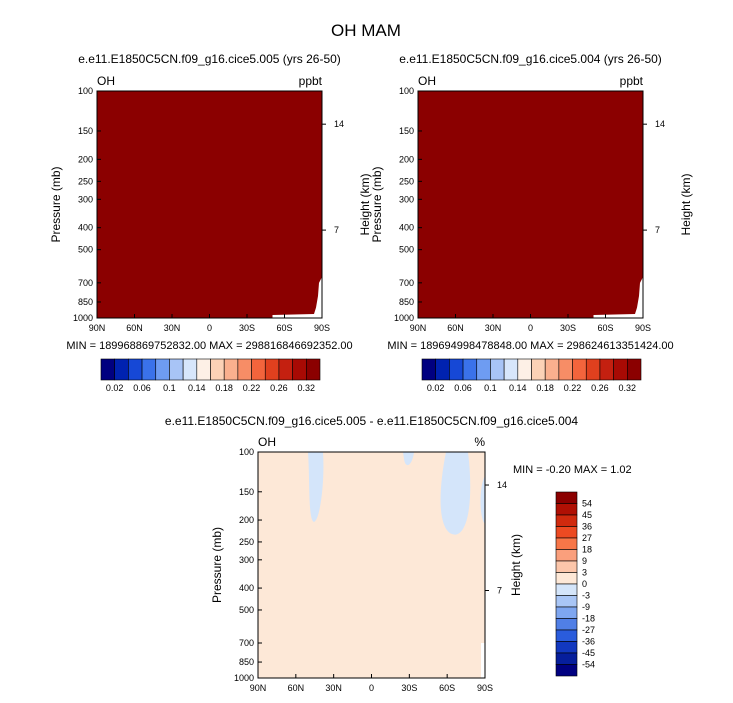 The height and width of the screenshot is (703, 733). What do you see at coordinates (246, 662) in the screenshot?
I see `y-tick-label: 850` at bounding box center [246, 662].